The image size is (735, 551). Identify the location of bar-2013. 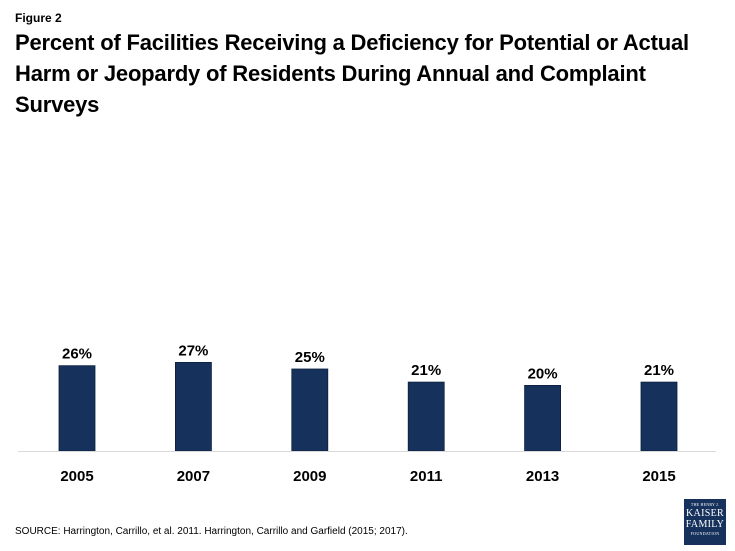
(542, 418).